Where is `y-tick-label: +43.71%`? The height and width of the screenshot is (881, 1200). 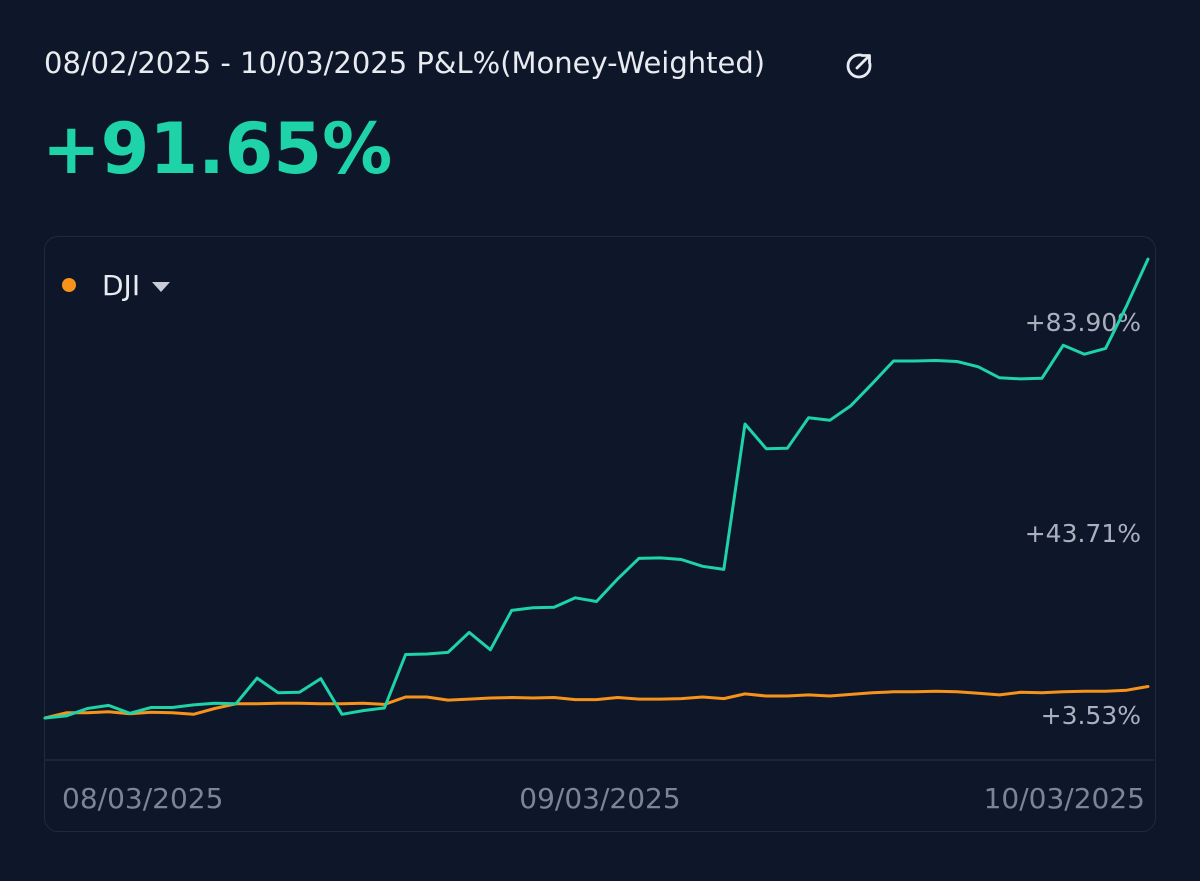
y-tick-label: +43.71% is located at coordinates (1083, 533).